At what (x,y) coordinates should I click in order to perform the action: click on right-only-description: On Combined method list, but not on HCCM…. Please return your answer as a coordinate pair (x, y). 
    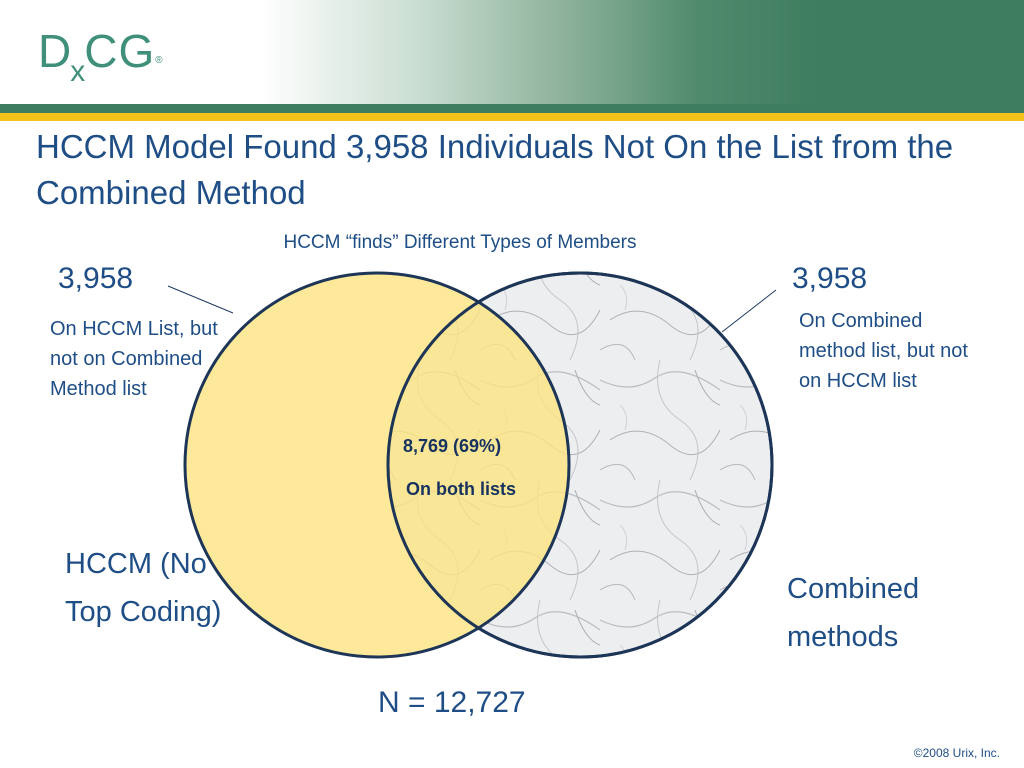
    Looking at the image, I should click on (883, 351).